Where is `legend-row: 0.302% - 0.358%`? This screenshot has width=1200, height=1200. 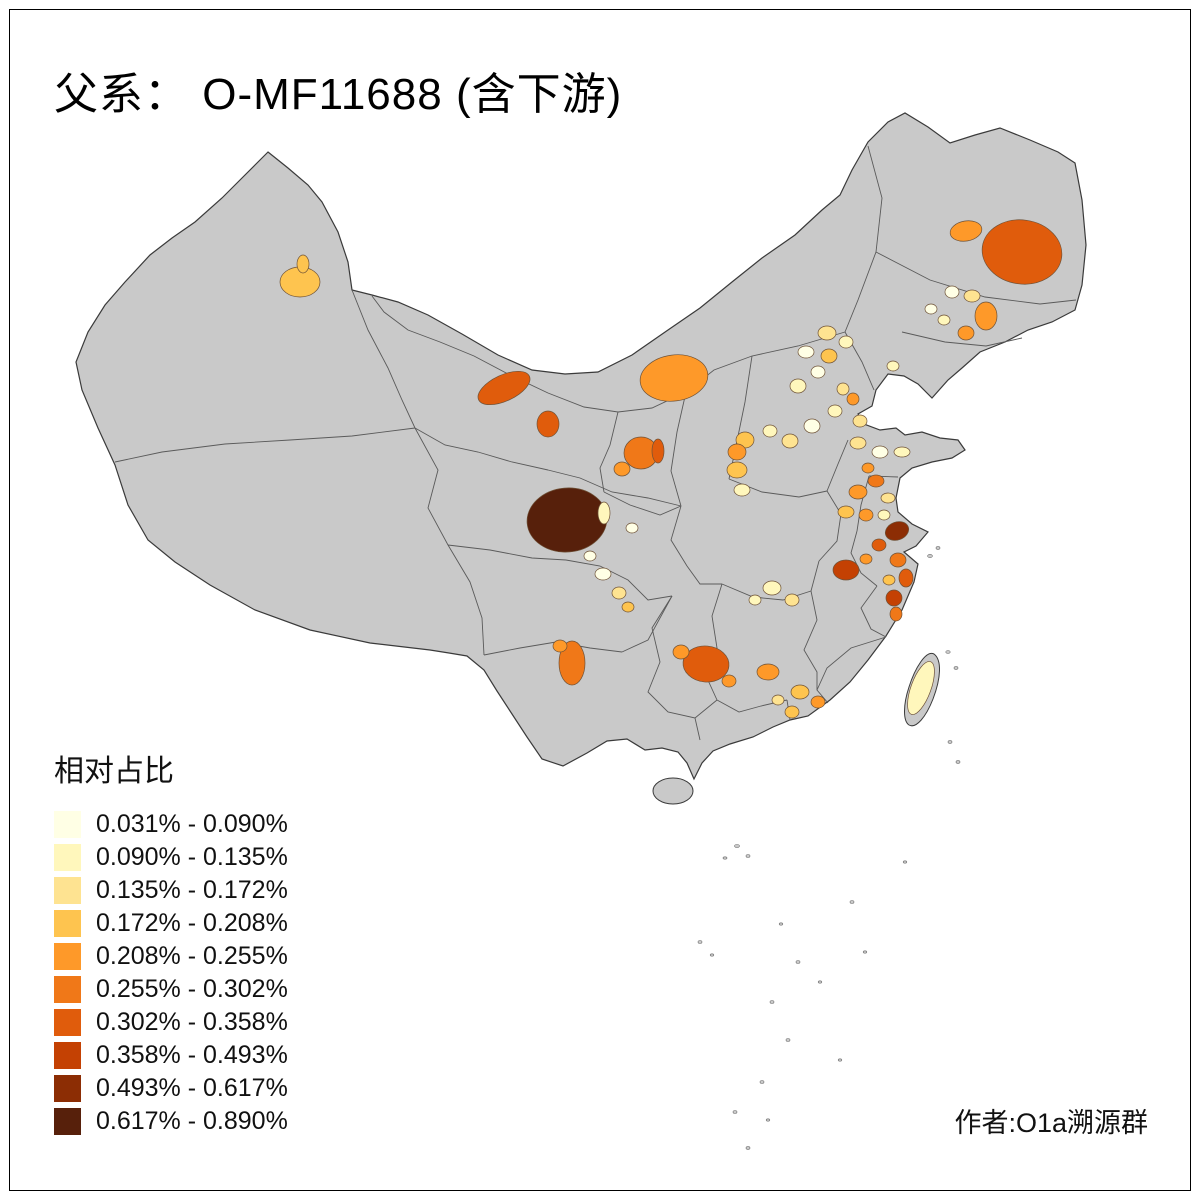
legend-row: 0.302% - 0.358% is located at coordinates (171, 1022).